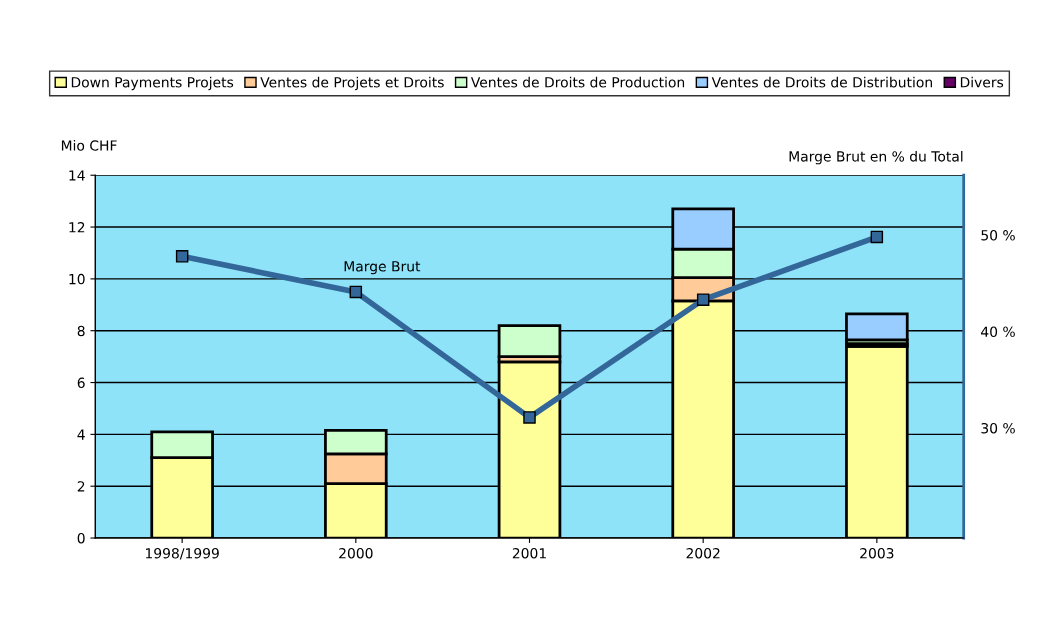 The image size is (1059, 617). What do you see at coordinates (81, 383) in the screenshot?
I see `y-tick-label: 6` at bounding box center [81, 383].